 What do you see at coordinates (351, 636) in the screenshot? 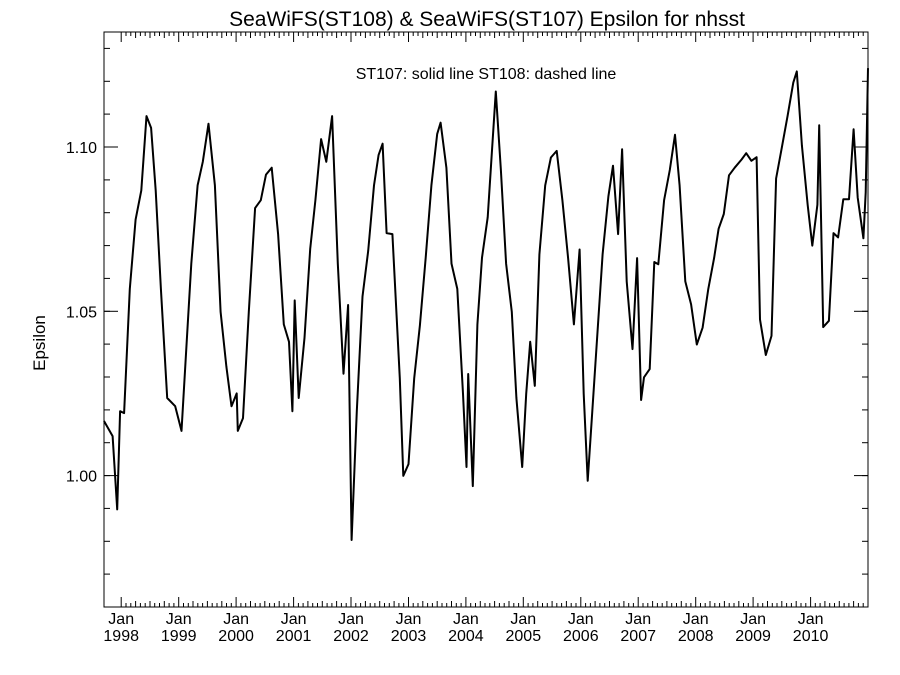
I see `x-tick-year-label: 2002` at bounding box center [351, 636].